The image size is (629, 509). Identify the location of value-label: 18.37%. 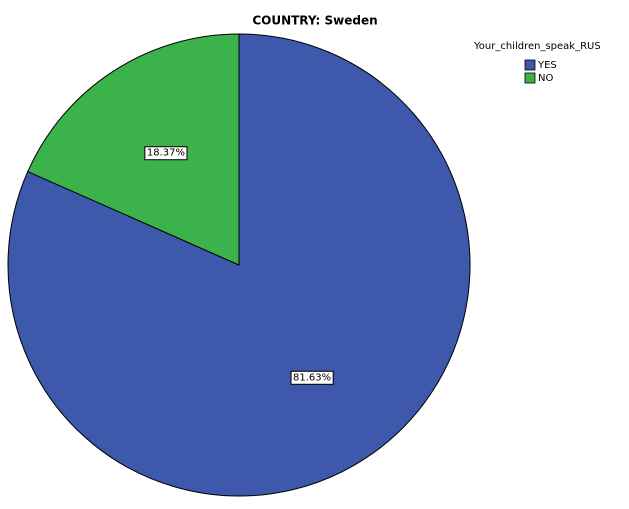
(166, 153).